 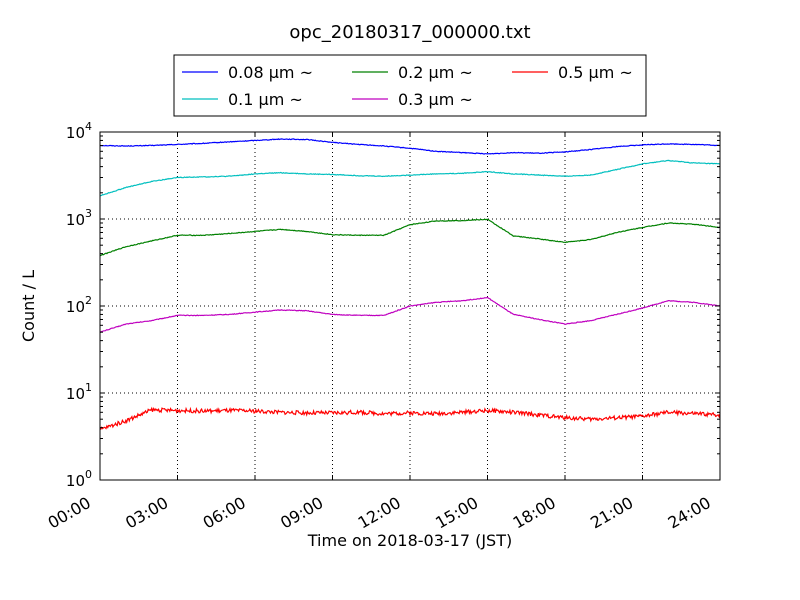 I want to click on legend-label: 0.2 μm ~, so click(x=435, y=72).